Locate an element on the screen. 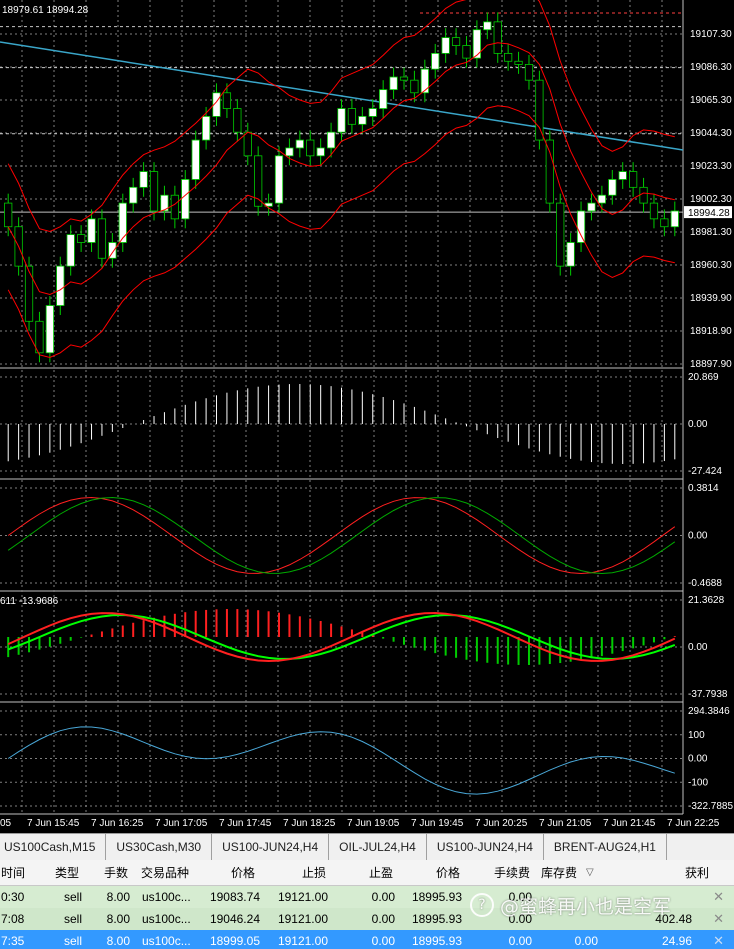  col-lots: 手数 is located at coordinates (116, 873).